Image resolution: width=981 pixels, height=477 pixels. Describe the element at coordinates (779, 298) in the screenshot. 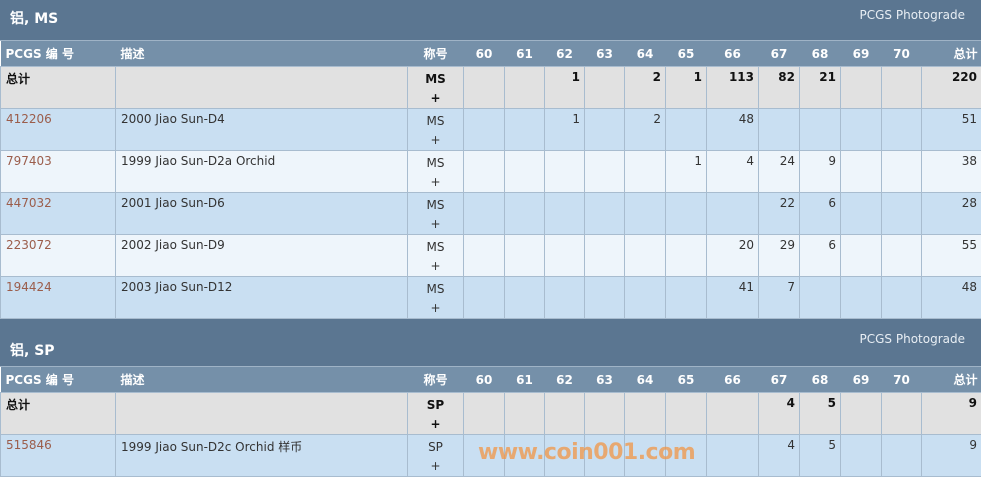

I see `grade-count-cell: 7` at that location.